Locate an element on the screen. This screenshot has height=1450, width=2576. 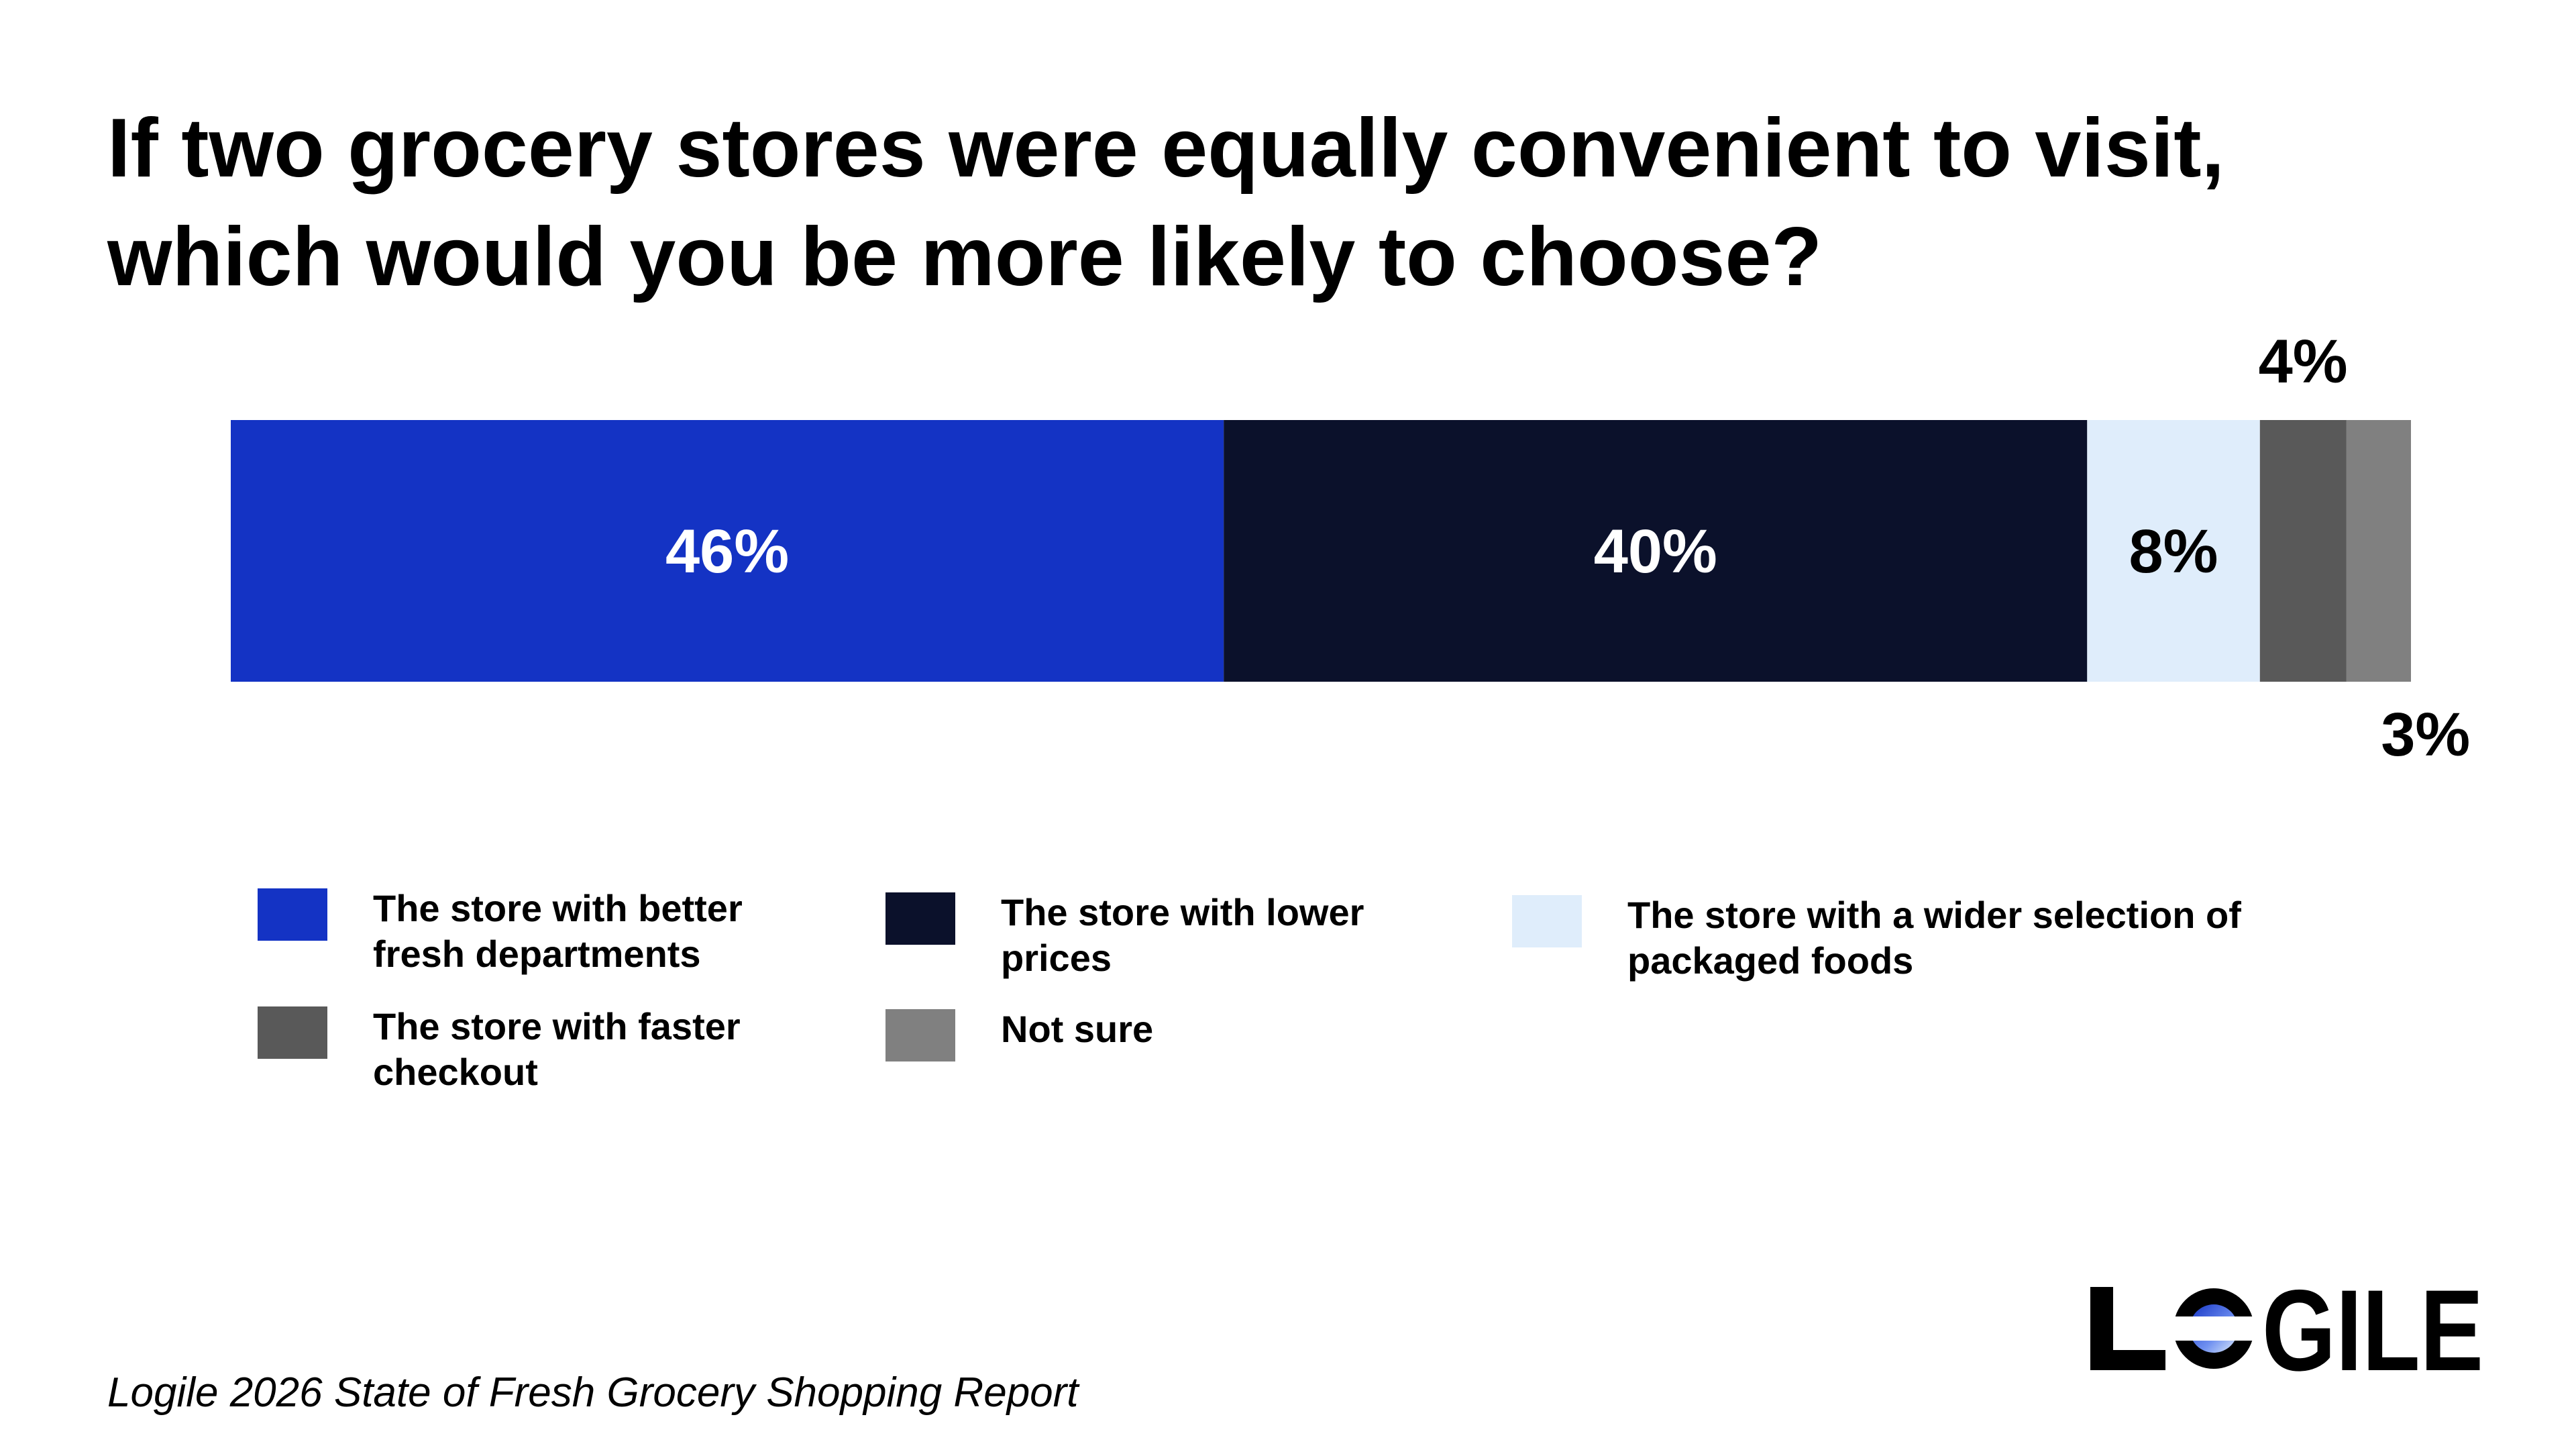
legend-item-fresh: The store with better fresh departments is located at coordinates (546, 932).